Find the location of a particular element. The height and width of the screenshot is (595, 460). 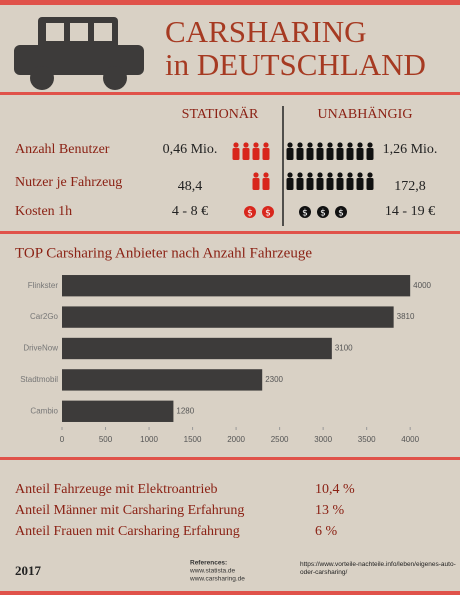

y-tick-label: Cambio is located at coordinates (44, 410).